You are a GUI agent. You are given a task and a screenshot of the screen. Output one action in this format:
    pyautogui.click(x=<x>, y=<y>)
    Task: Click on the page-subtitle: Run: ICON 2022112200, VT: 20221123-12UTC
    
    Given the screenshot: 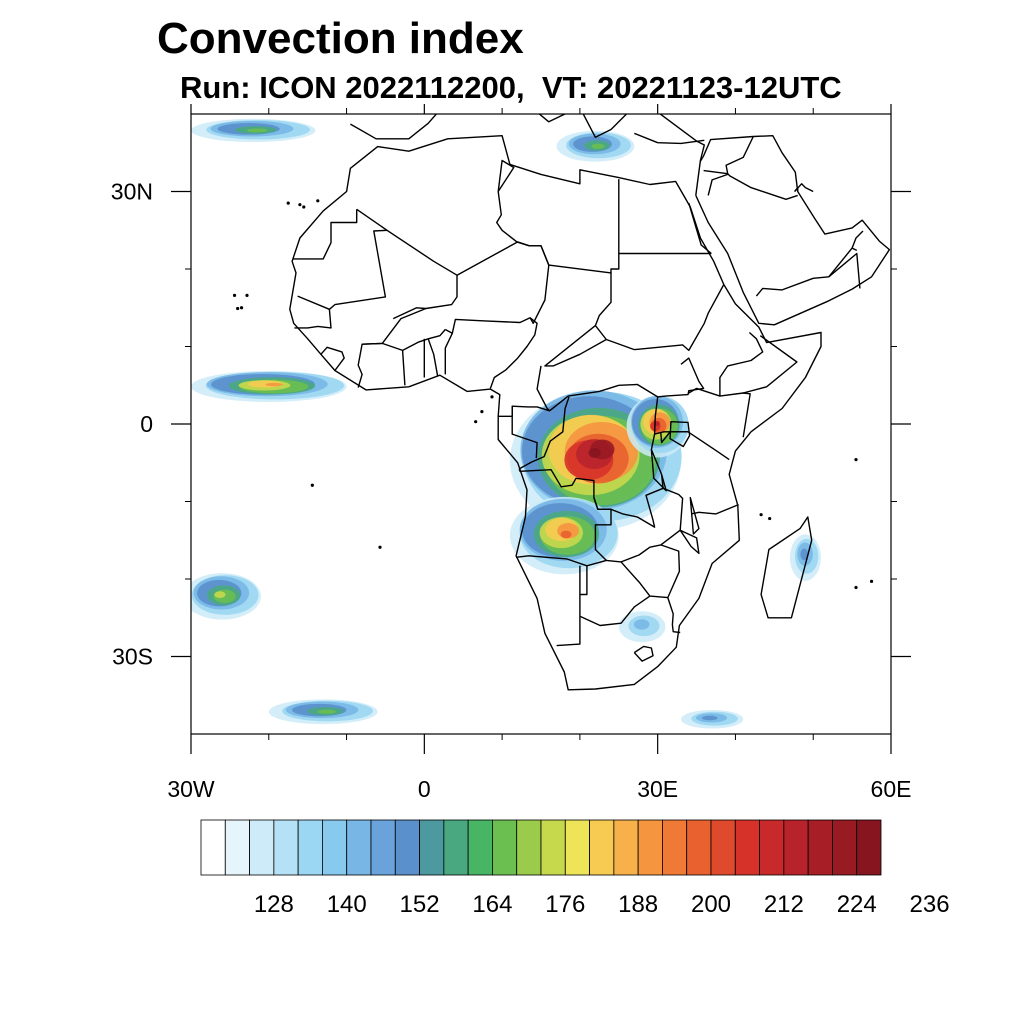 What is the action you would take?
    pyautogui.click(x=511, y=87)
    